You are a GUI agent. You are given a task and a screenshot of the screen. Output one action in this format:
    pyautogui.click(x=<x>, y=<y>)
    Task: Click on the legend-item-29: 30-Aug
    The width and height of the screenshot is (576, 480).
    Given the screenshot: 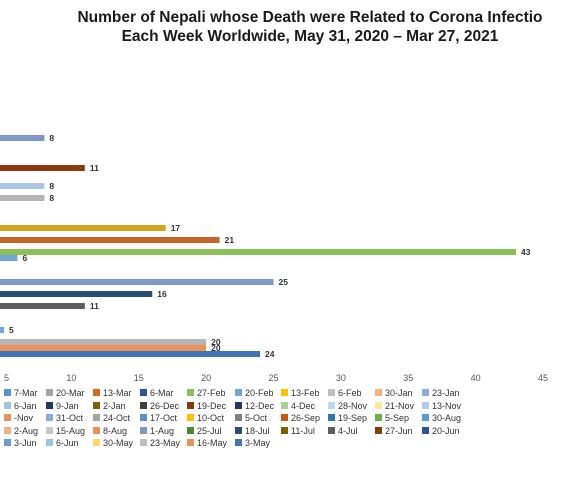 What is the action you would take?
    pyautogui.click(x=441, y=418)
    